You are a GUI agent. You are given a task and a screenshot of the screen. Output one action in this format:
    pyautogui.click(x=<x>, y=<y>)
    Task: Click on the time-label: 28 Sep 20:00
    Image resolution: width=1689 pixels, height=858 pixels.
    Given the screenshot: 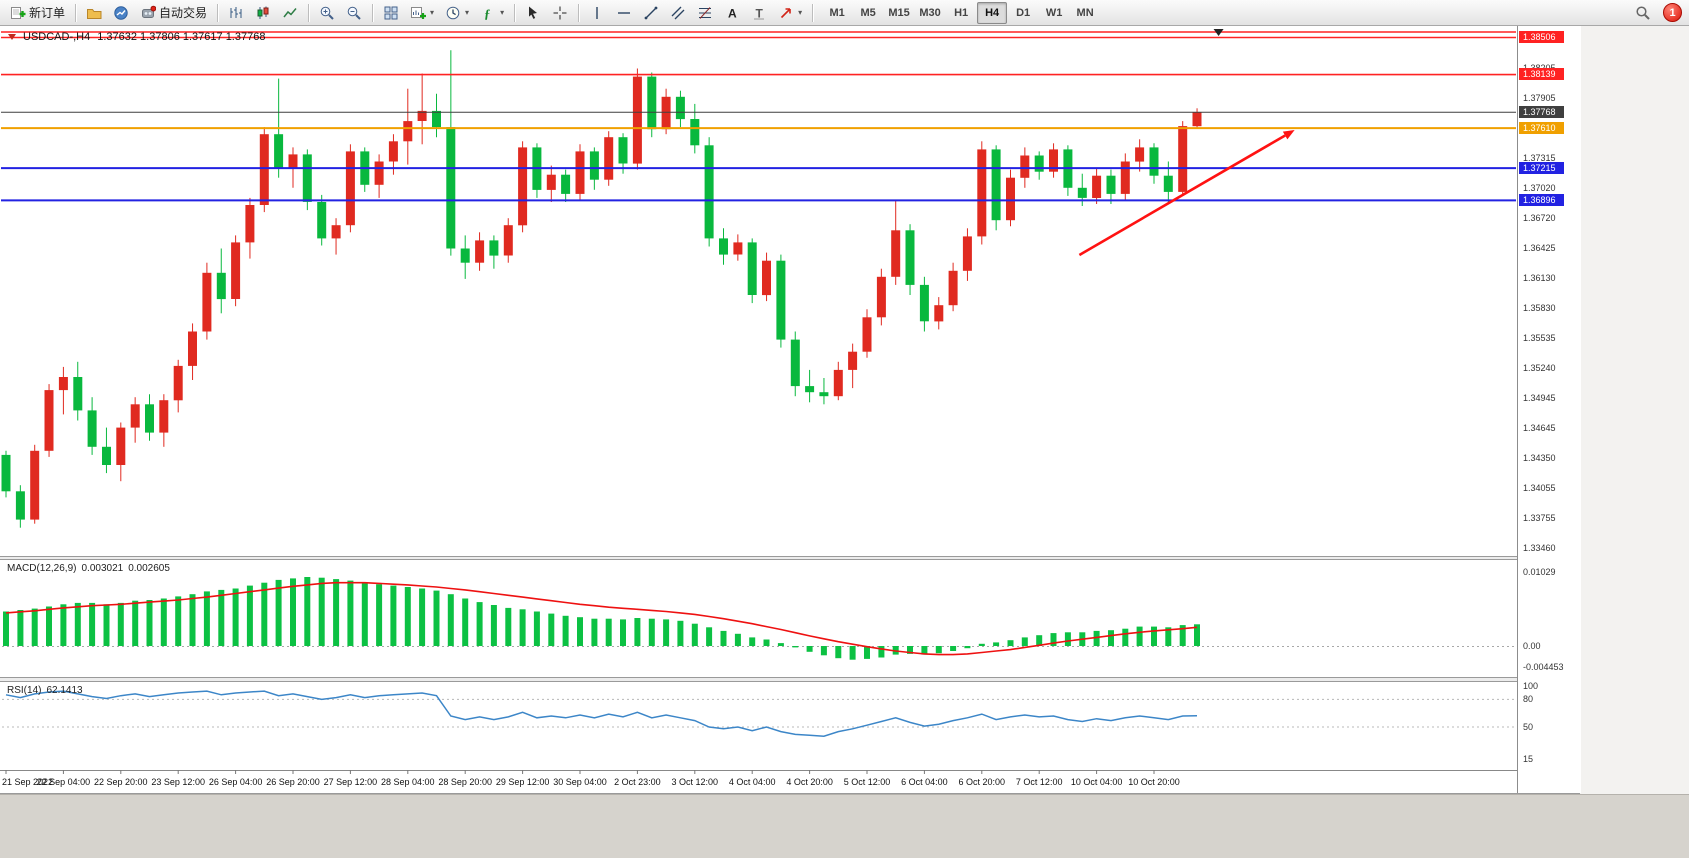 What is the action you would take?
    pyautogui.click(x=465, y=782)
    